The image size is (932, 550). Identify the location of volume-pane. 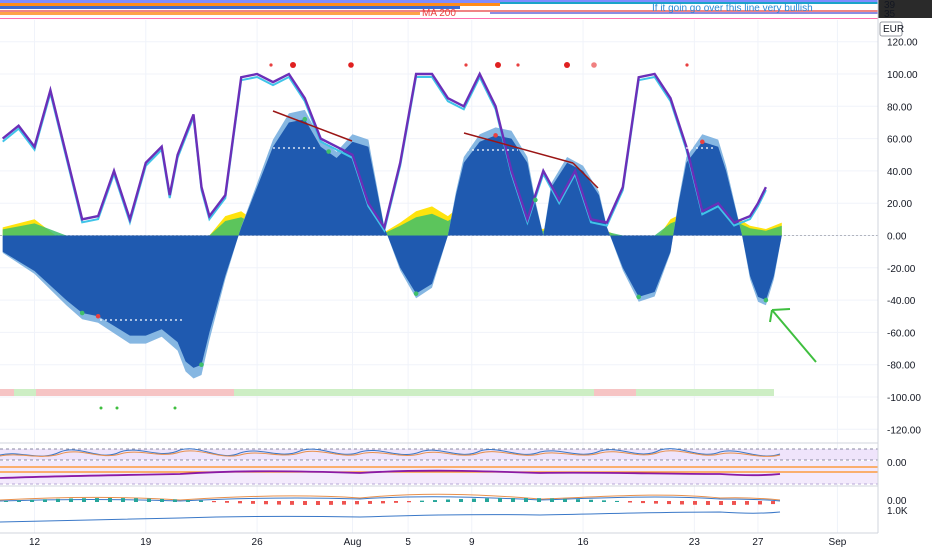
(390, 517).